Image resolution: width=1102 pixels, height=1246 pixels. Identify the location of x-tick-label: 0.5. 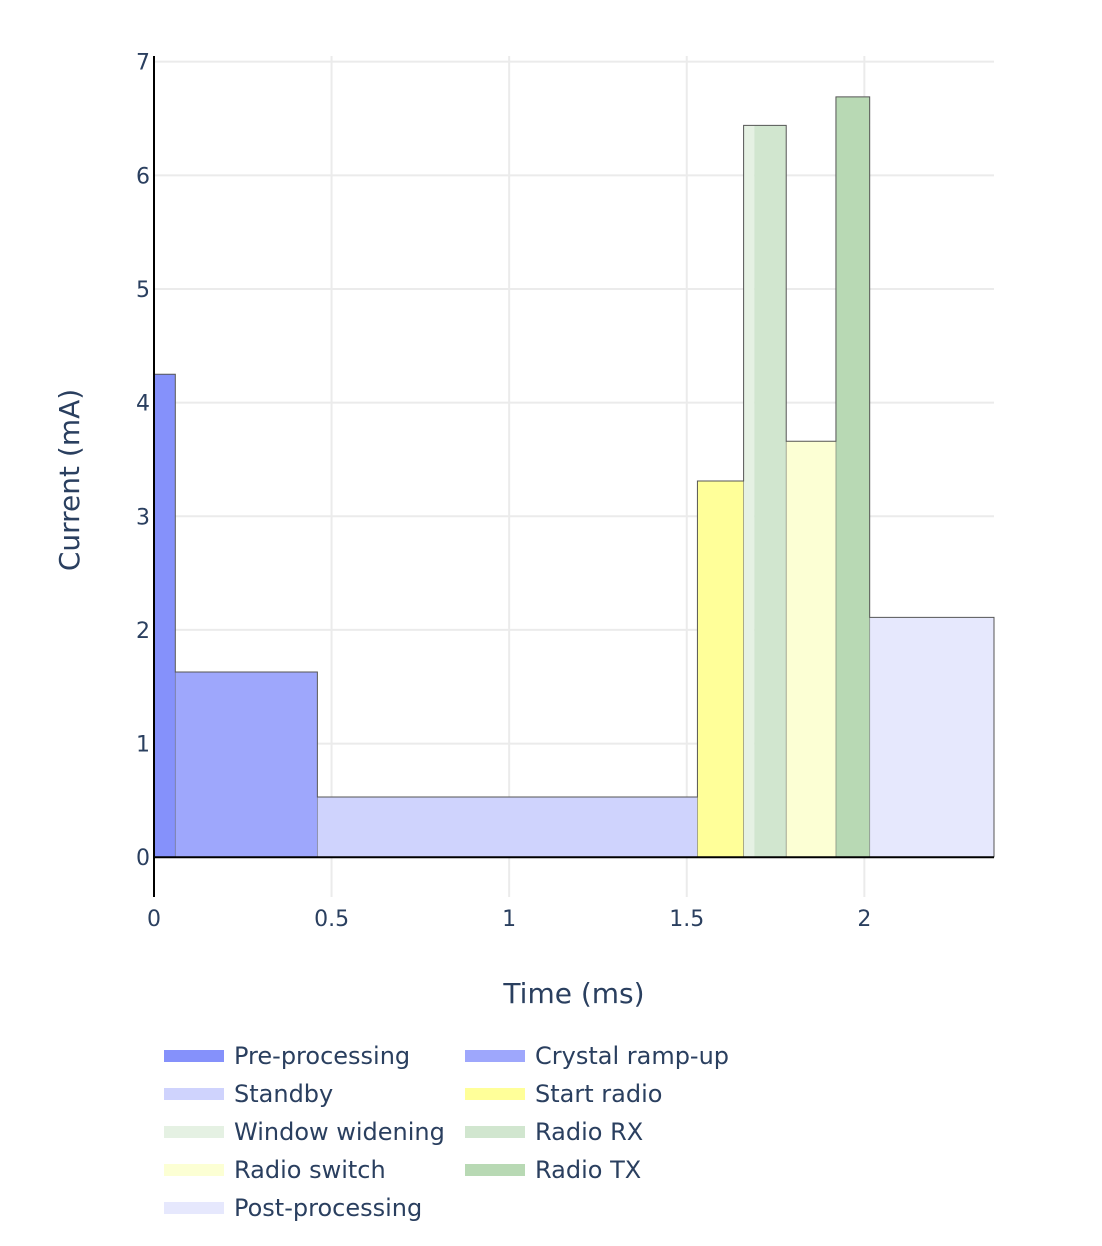
(331, 919).